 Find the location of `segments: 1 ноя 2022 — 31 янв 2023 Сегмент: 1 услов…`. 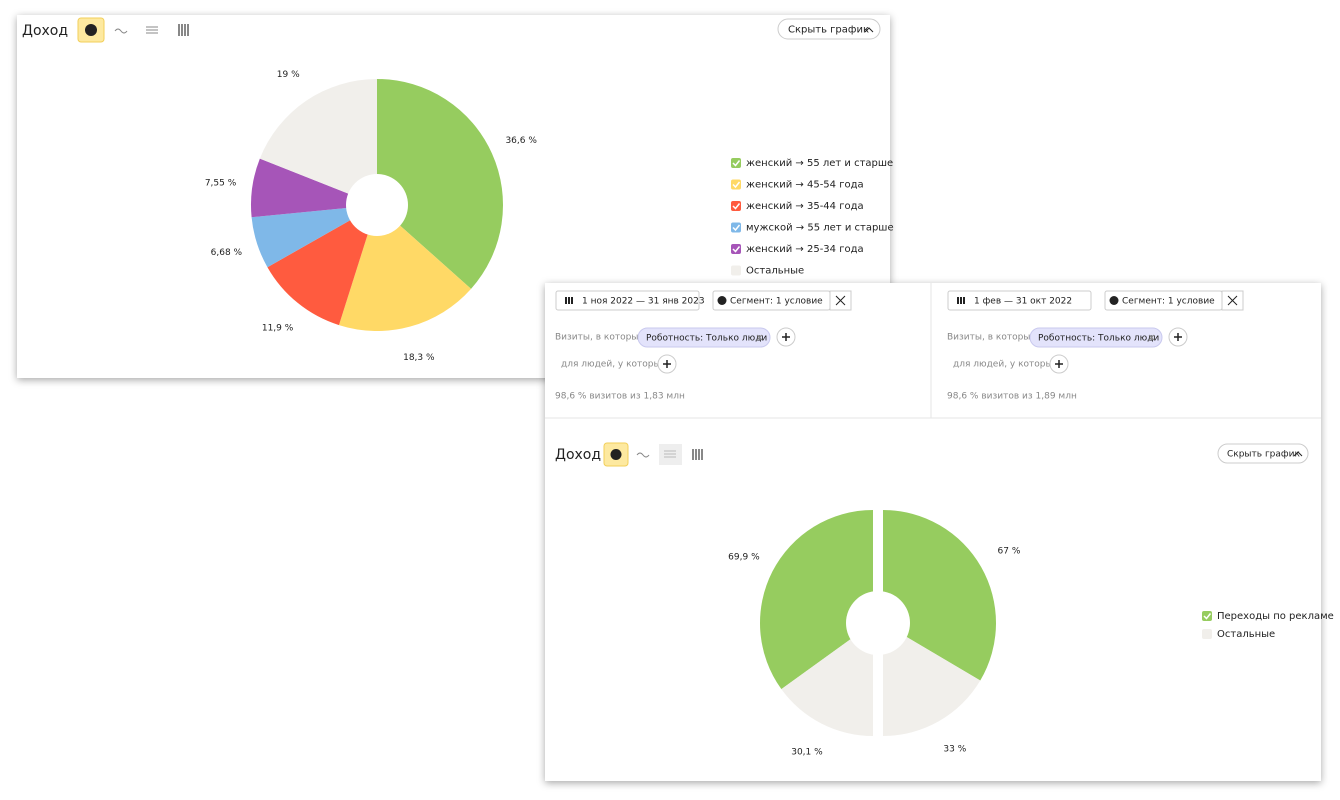

segments: 1 ноя 2022 — 31 янв 2023 Сегмент: 1 услов… is located at coordinates (899, 346).